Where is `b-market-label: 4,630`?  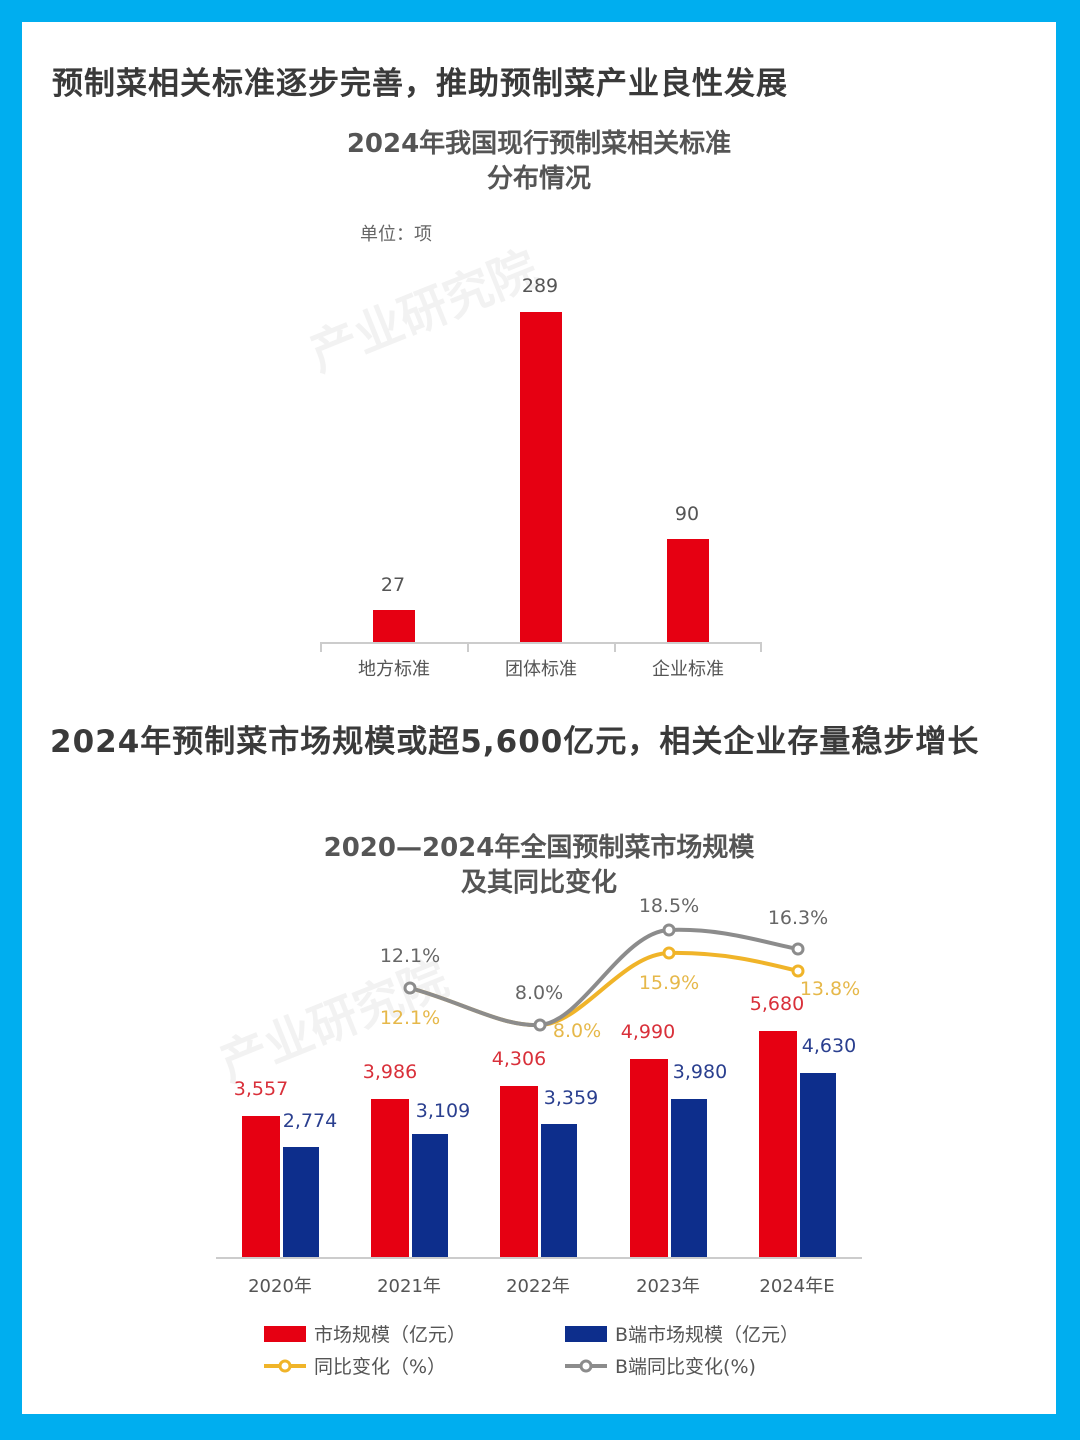
b-market-label: 4,630 is located at coordinates (829, 1046).